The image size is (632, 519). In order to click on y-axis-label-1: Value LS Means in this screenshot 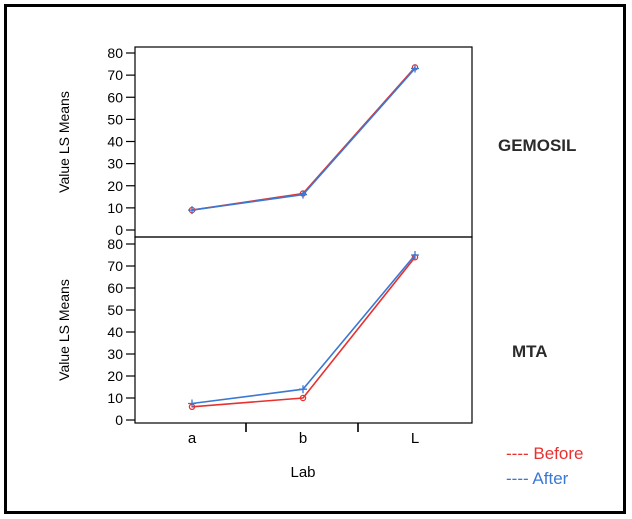, I will do `click(64, 330)`.